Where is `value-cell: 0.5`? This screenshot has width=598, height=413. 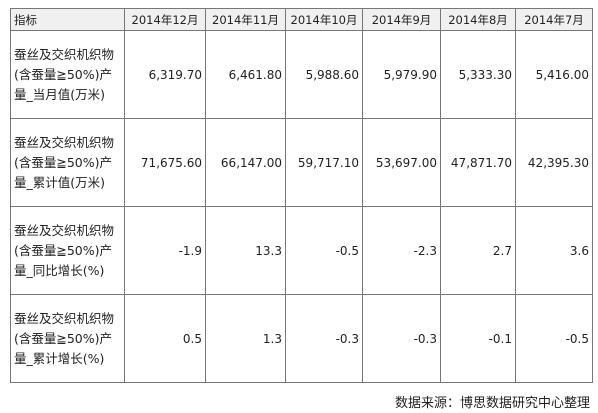
value-cell: 0.5 is located at coordinates (165, 338).